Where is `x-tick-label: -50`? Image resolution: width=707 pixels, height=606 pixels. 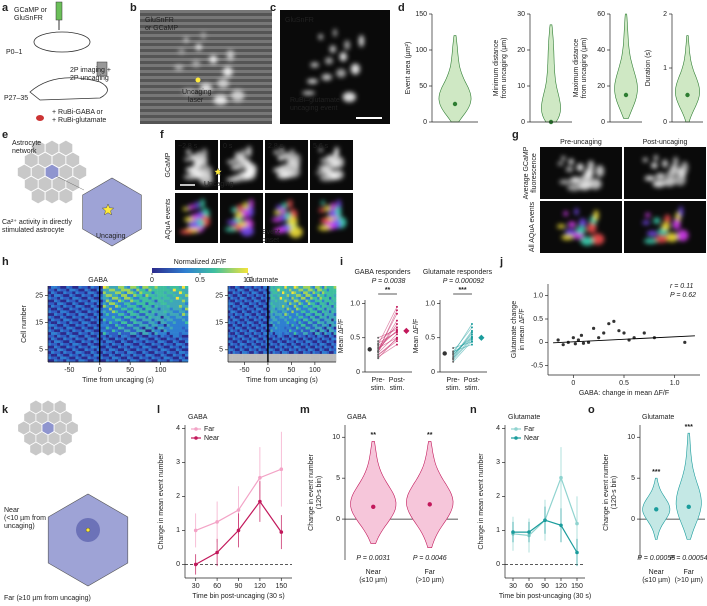 x-tick-label: -50 is located at coordinates (69, 370).